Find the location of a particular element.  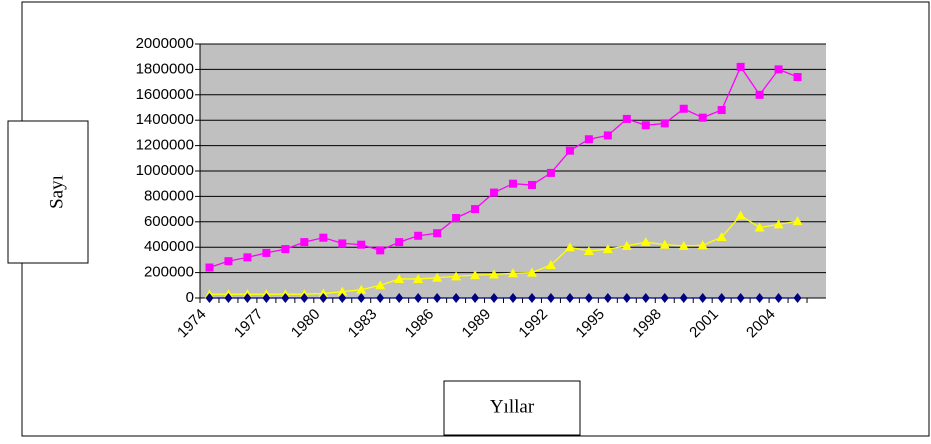

y-tick-label: 200000 is located at coordinates (169, 272).